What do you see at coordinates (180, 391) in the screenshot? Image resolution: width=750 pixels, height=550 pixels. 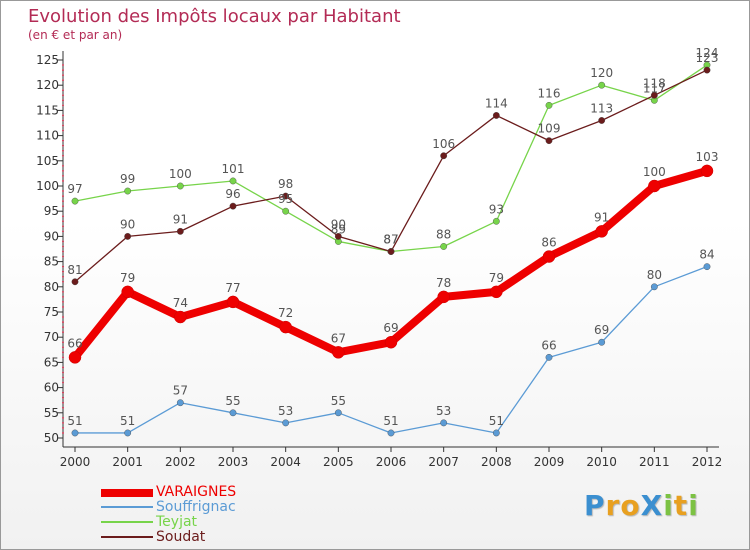 I see `data-label: 57` at bounding box center [180, 391].